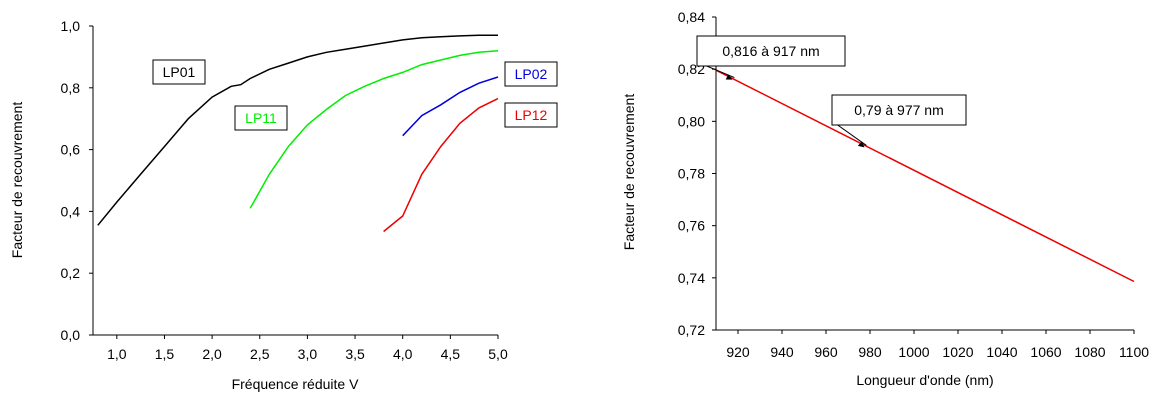  Describe the element at coordinates (71, 150) in the screenshot. I see `left-y-tick-label: 0,6` at that location.